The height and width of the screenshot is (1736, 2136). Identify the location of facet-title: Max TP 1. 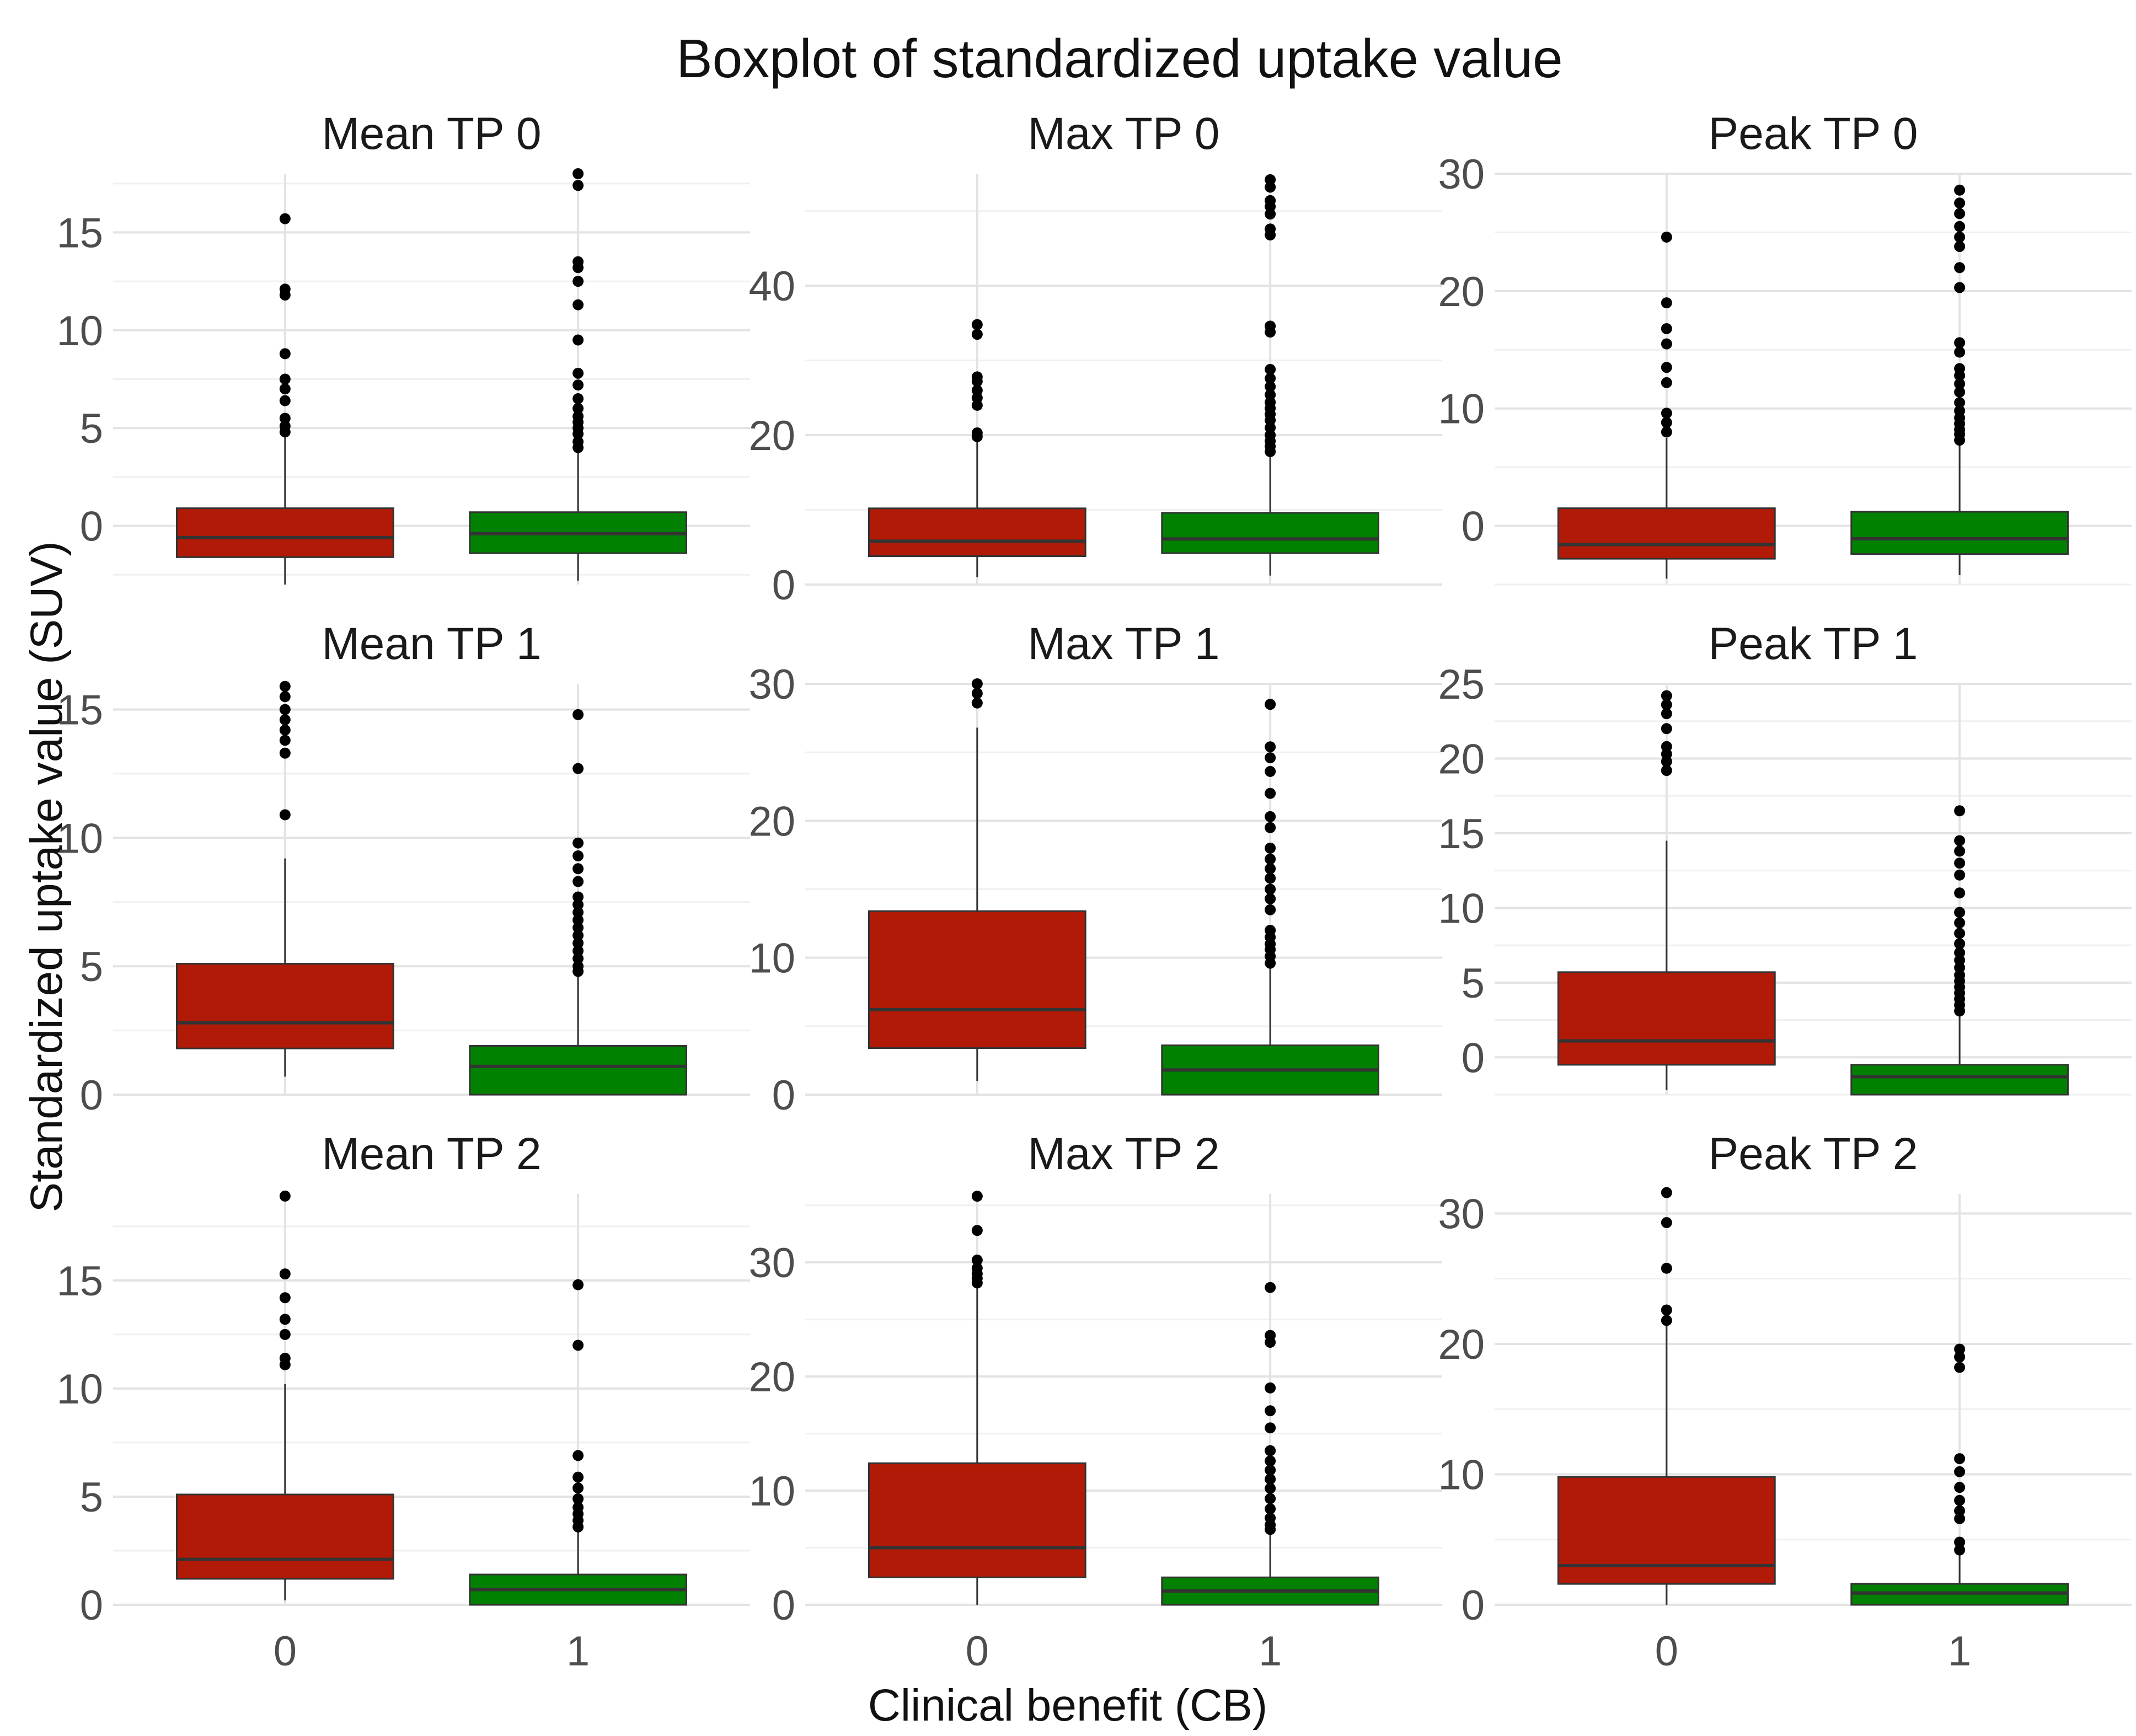
(1124, 644).